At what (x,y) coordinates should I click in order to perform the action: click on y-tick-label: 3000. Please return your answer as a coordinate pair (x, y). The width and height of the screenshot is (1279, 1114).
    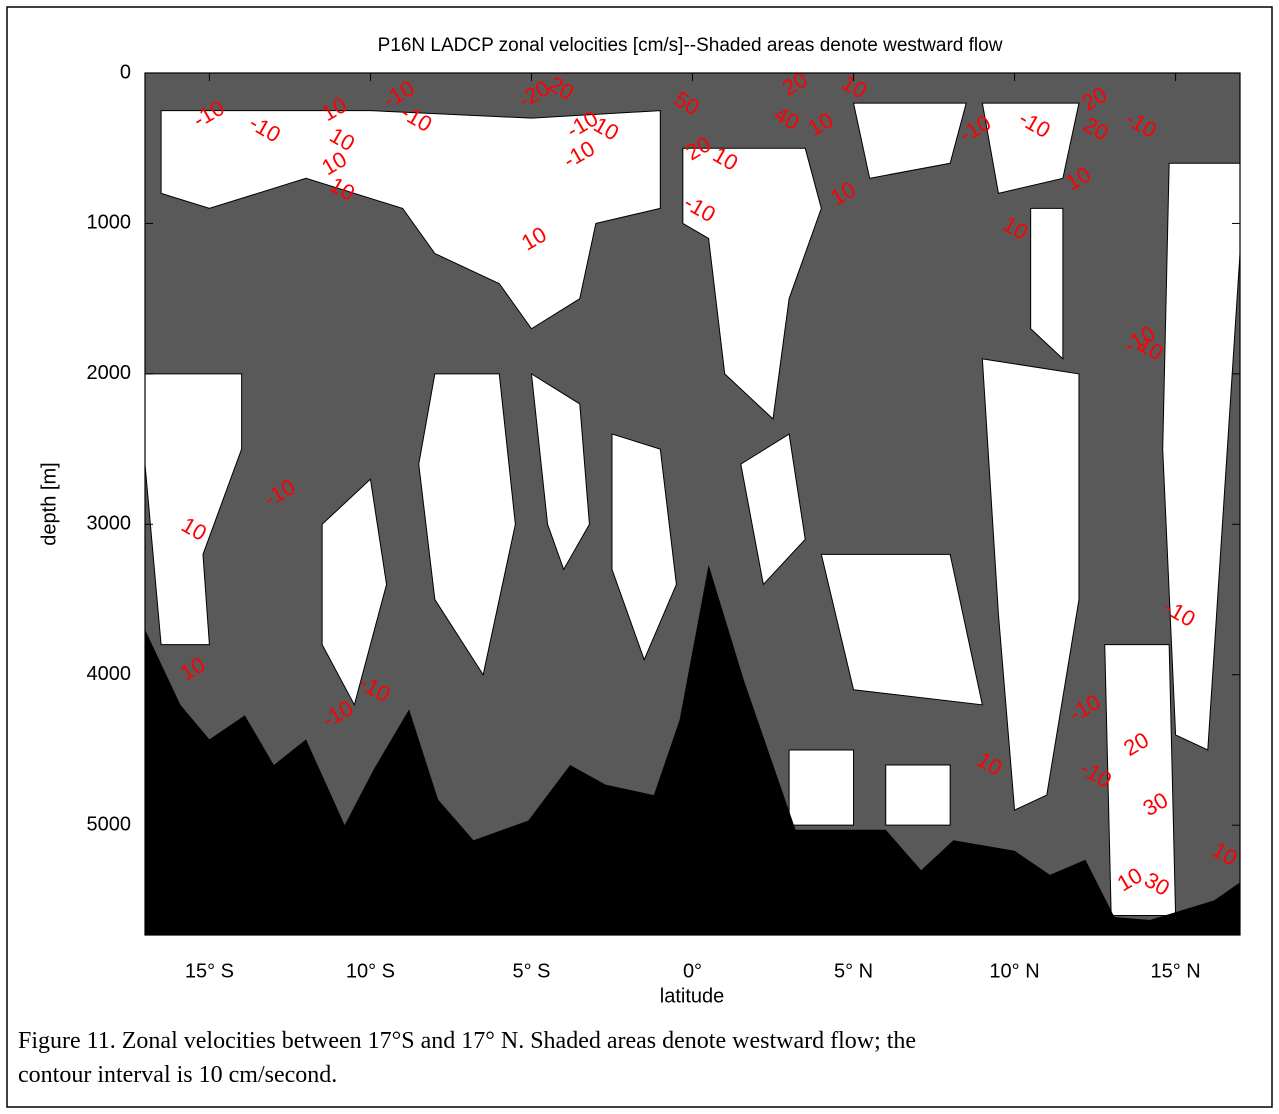
    Looking at the image, I should click on (109, 524).